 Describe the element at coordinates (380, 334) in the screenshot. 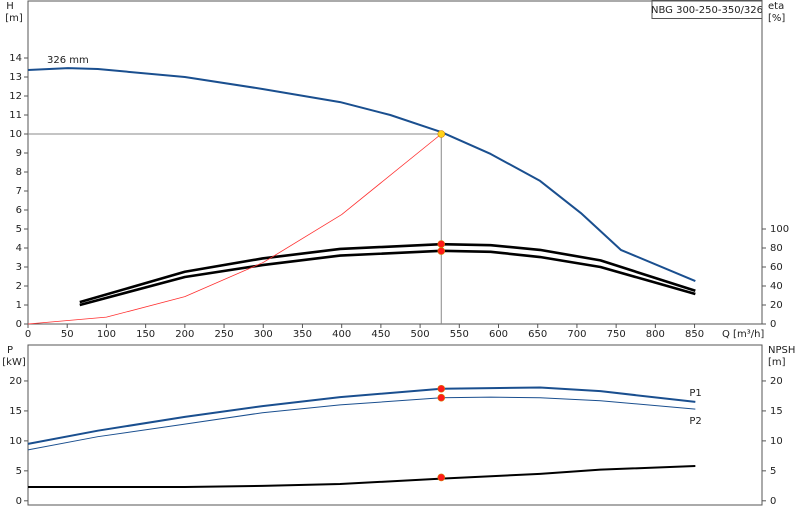

I see `x-tick-label: 450` at that location.